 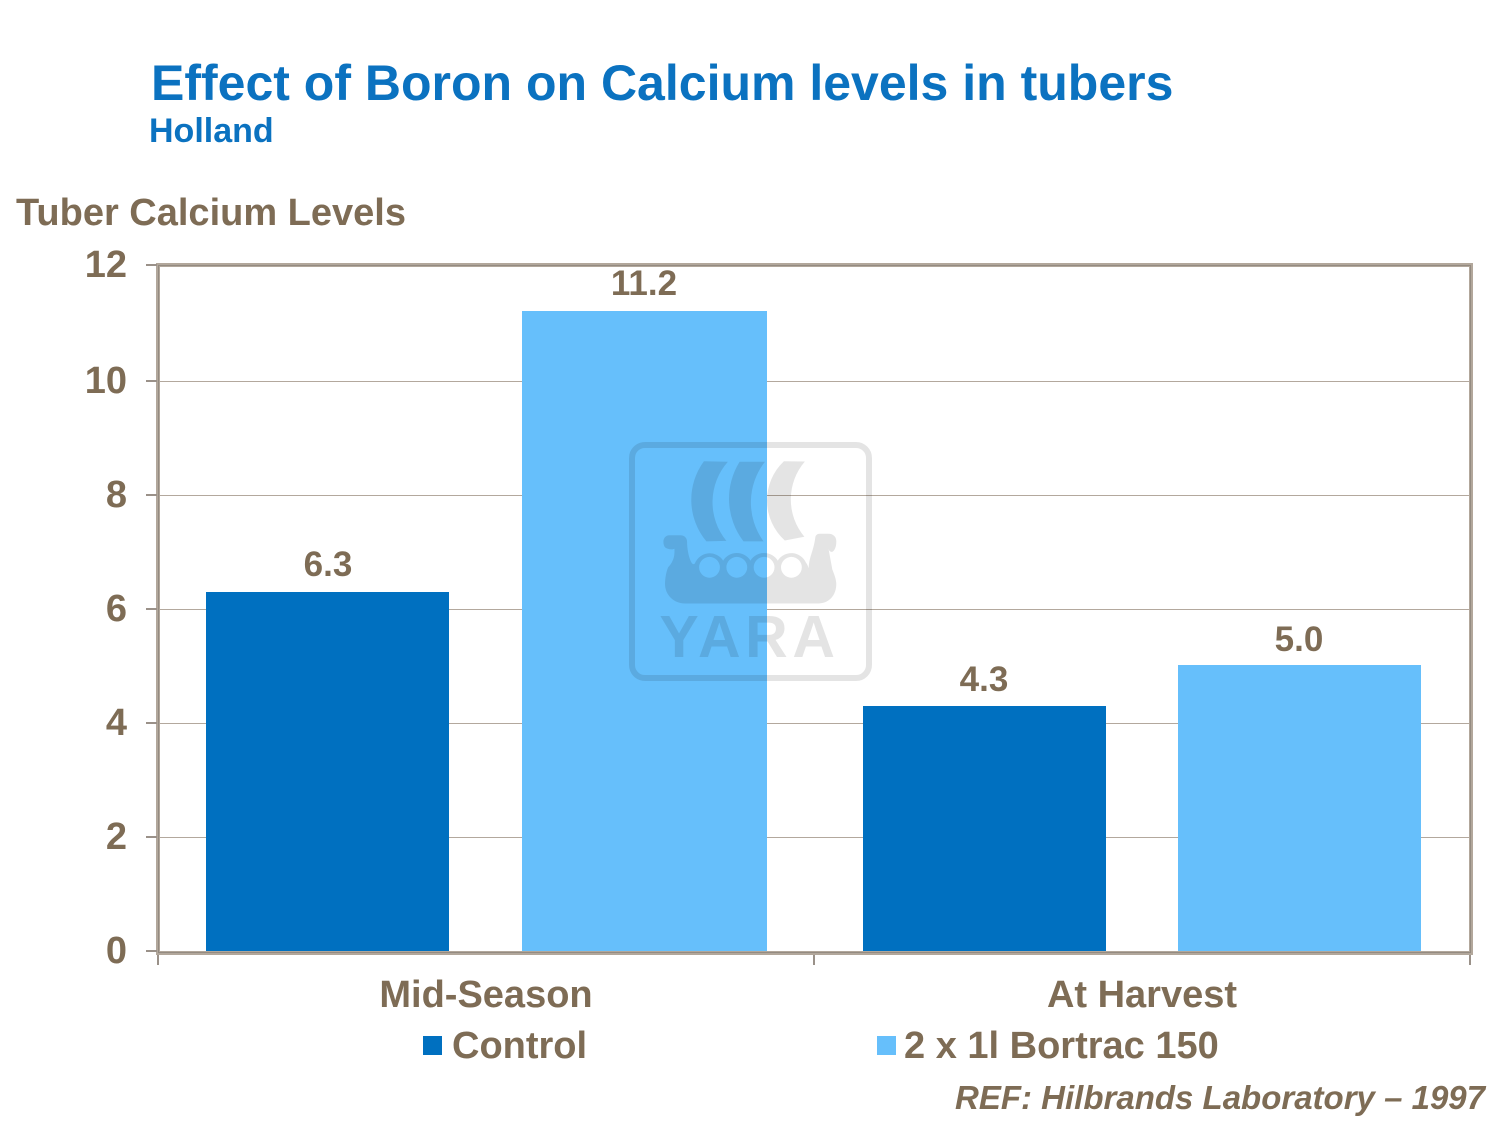 What do you see at coordinates (749, 637) in the screenshot?
I see `svg-text: YARA` at bounding box center [749, 637].